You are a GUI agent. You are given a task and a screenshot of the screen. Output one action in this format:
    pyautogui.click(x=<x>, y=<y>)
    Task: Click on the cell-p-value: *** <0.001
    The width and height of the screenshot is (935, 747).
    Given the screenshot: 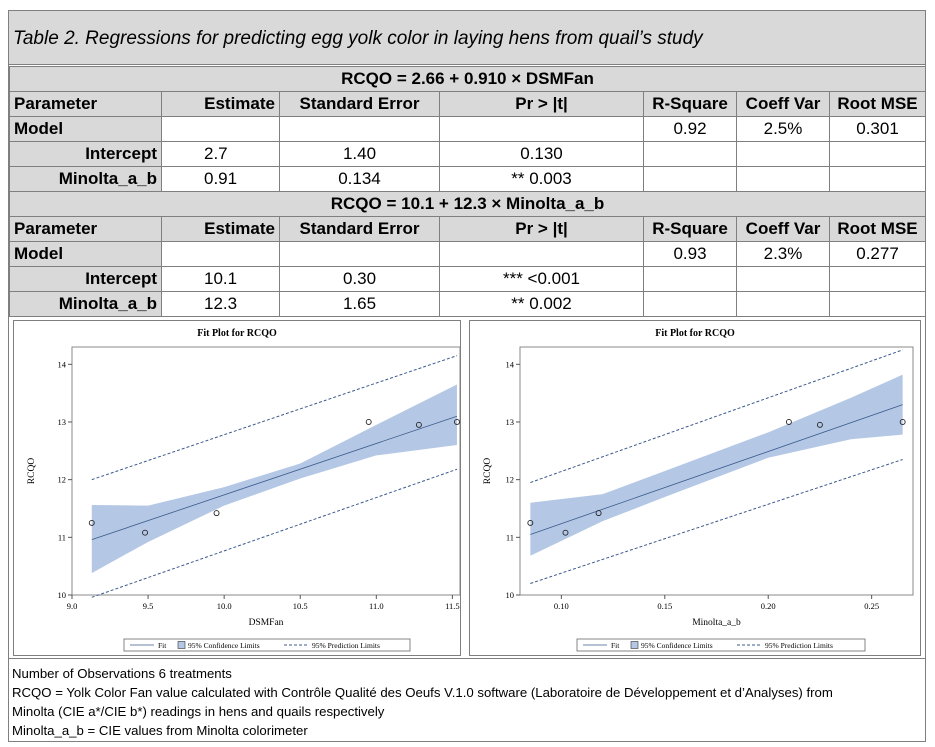 What is the action you would take?
    pyautogui.click(x=541, y=279)
    